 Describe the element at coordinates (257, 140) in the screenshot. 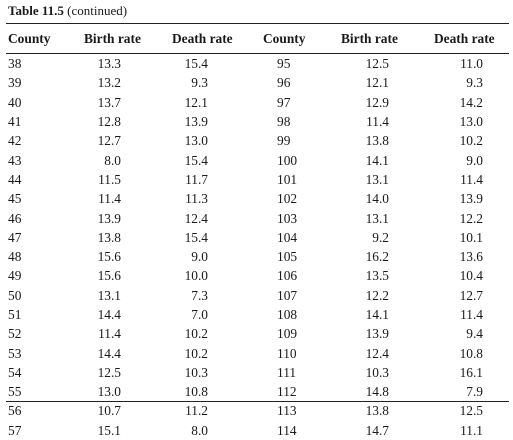

I see `table-row: 42 12.7 13.0 99 13.8 10.2` at that location.